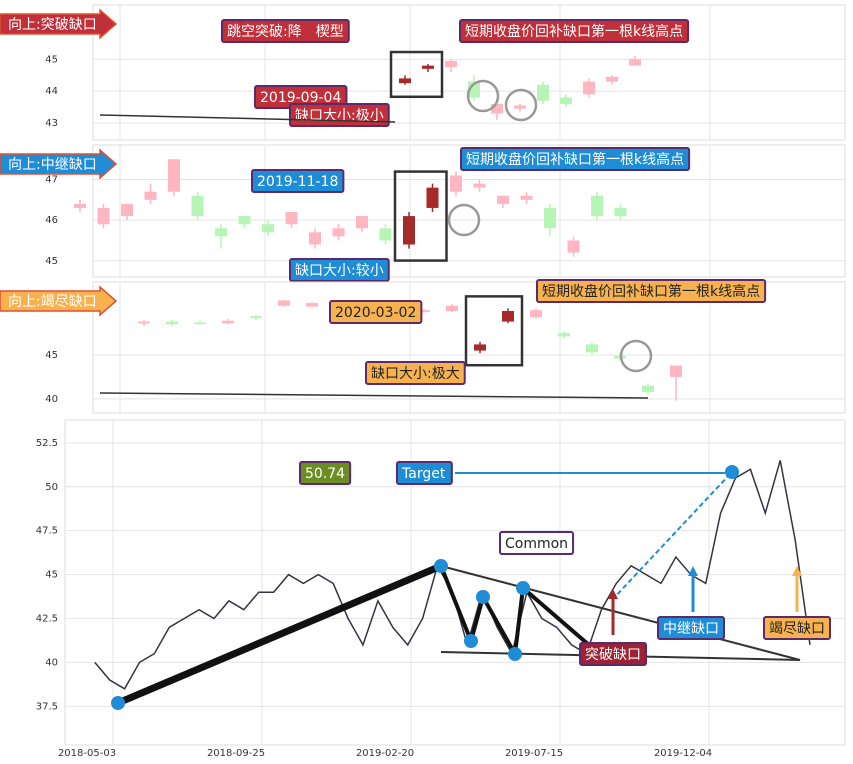 This screenshot has height=764, width=853. What do you see at coordinates (52, 165) in the screenshot?
I see `panel-title: 向上:中继缺口` at bounding box center [52, 165].